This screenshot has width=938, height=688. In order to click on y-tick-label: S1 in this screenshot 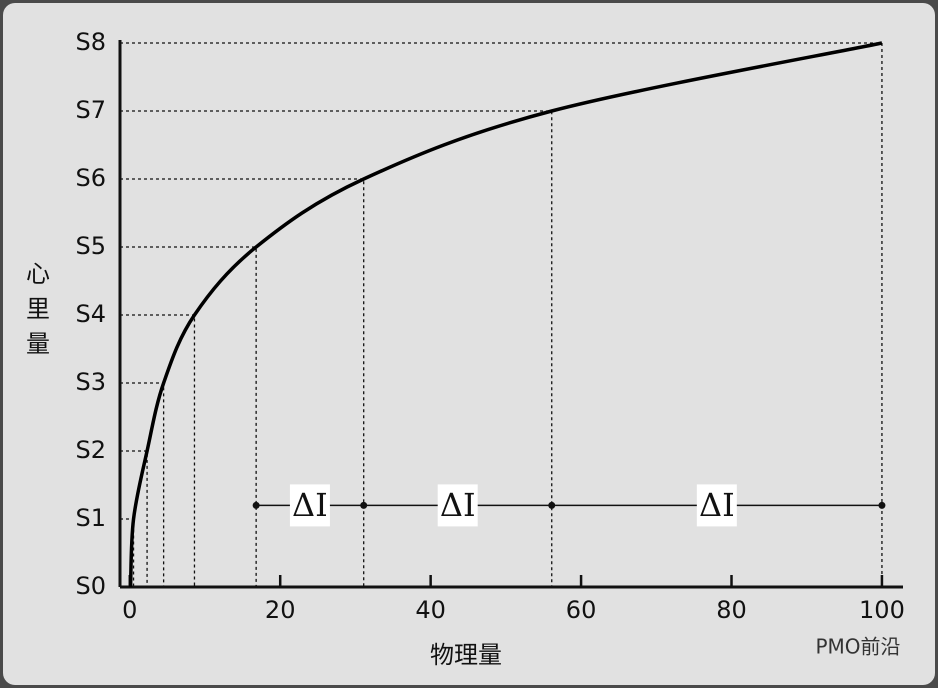, I will do `click(90, 518)`.